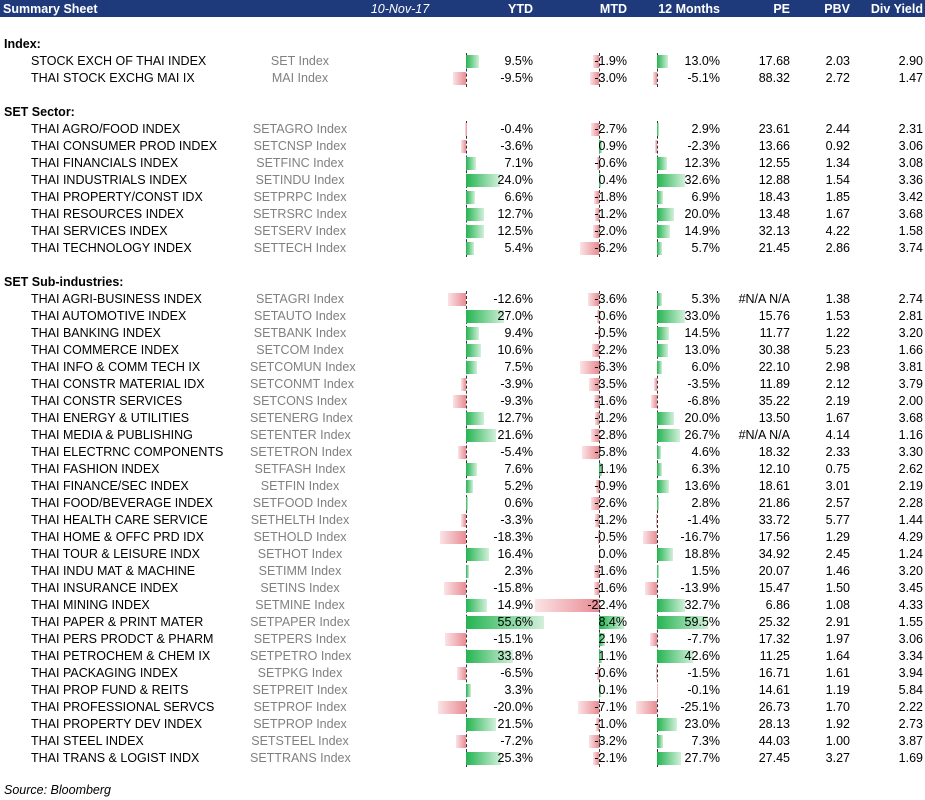 The image size is (925, 800). What do you see at coordinates (837, 316) in the screenshot?
I see `pbv-value: 1.53` at bounding box center [837, 316].